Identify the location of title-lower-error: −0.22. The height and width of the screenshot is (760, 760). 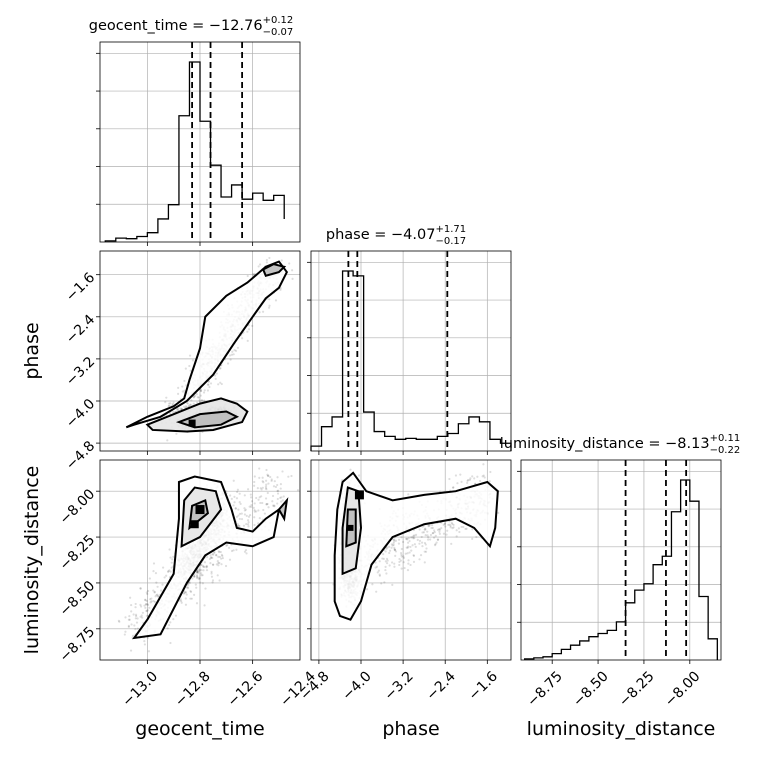
(725, 450).